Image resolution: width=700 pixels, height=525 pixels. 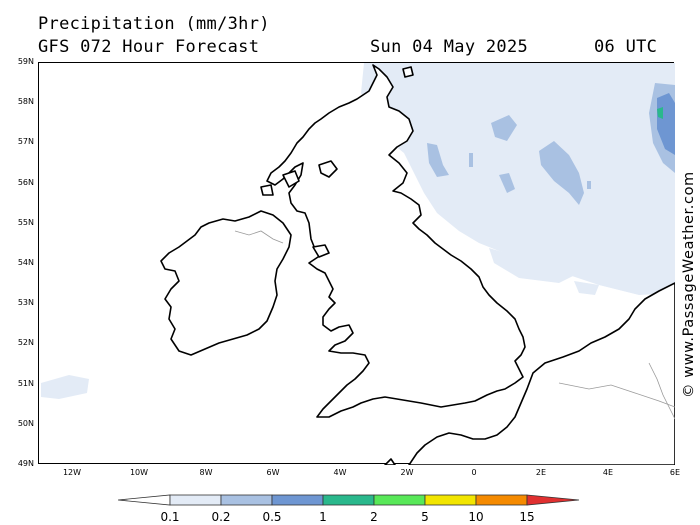 I want to click on lat-label: 52N, so click(x=25, y=343).